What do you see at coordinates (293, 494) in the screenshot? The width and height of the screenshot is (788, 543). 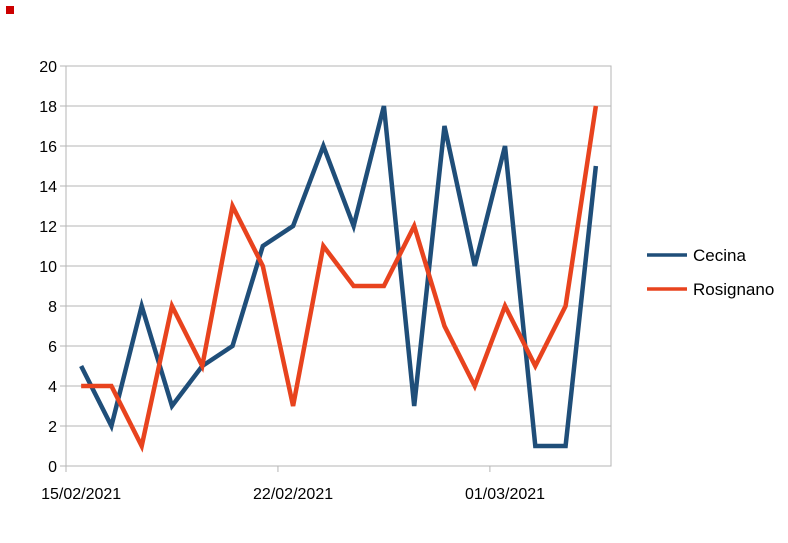 I see `x-tick-label-7: 22/02/2021` at bounding box center [293, 494].